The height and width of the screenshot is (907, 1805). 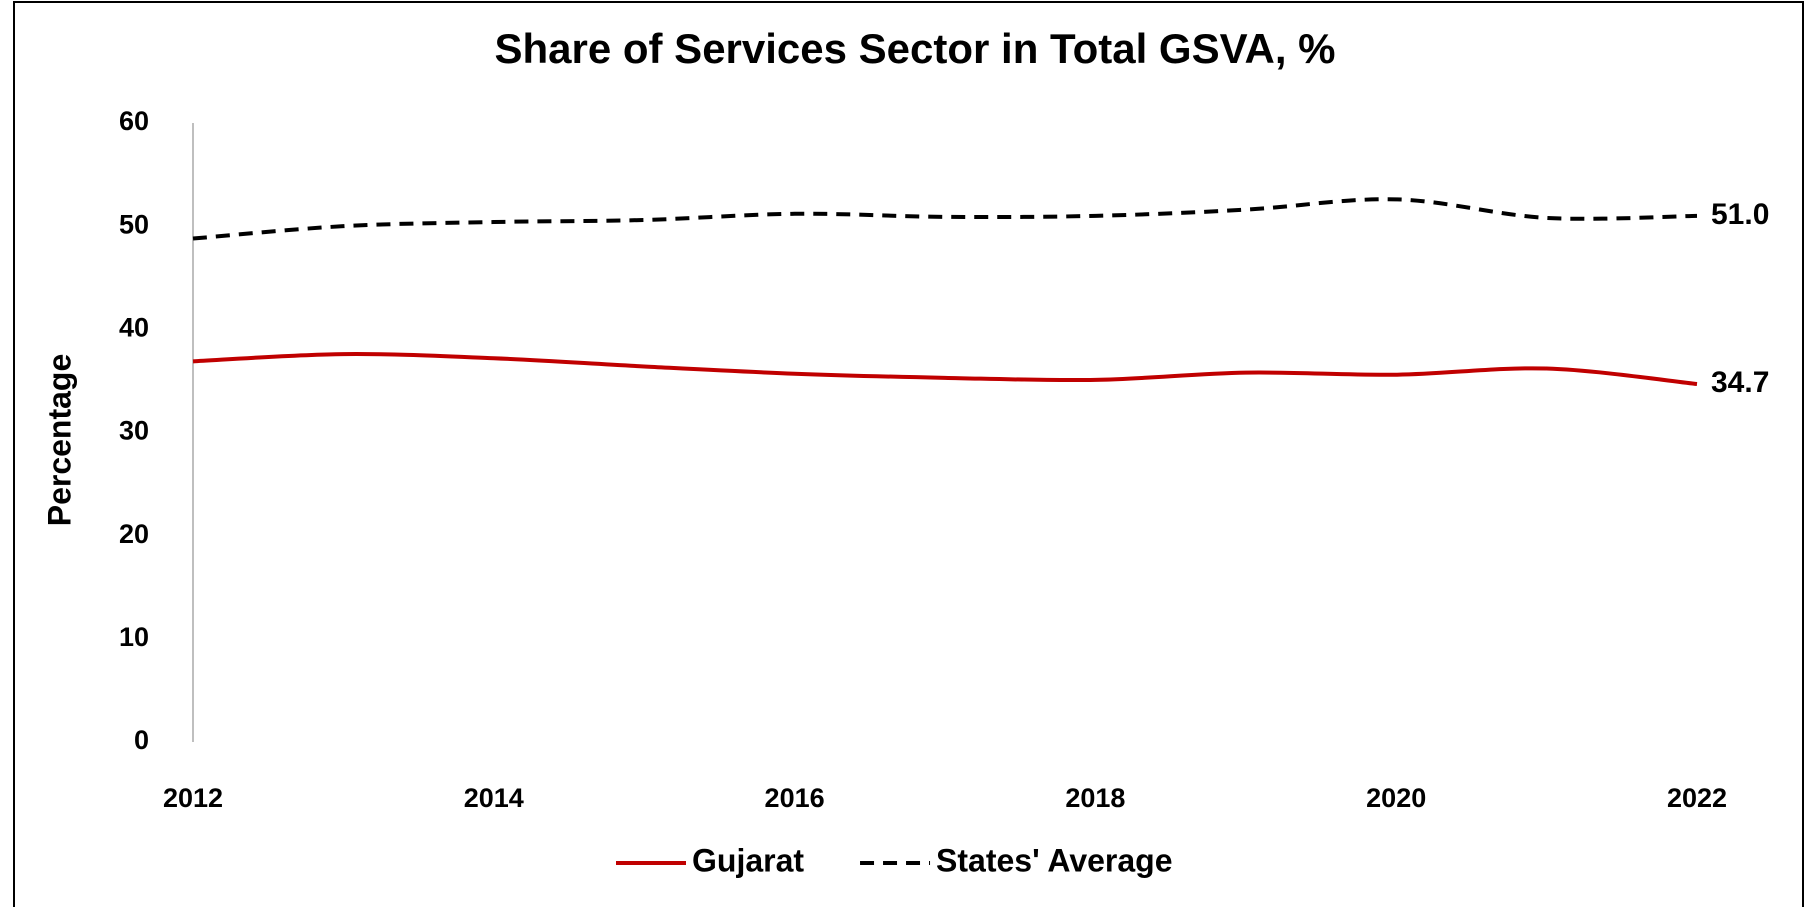 What do you see at coordinates (134, 534) in the screenshot?
I see `y-tick-label: 20` at bounding box center [134, 534].